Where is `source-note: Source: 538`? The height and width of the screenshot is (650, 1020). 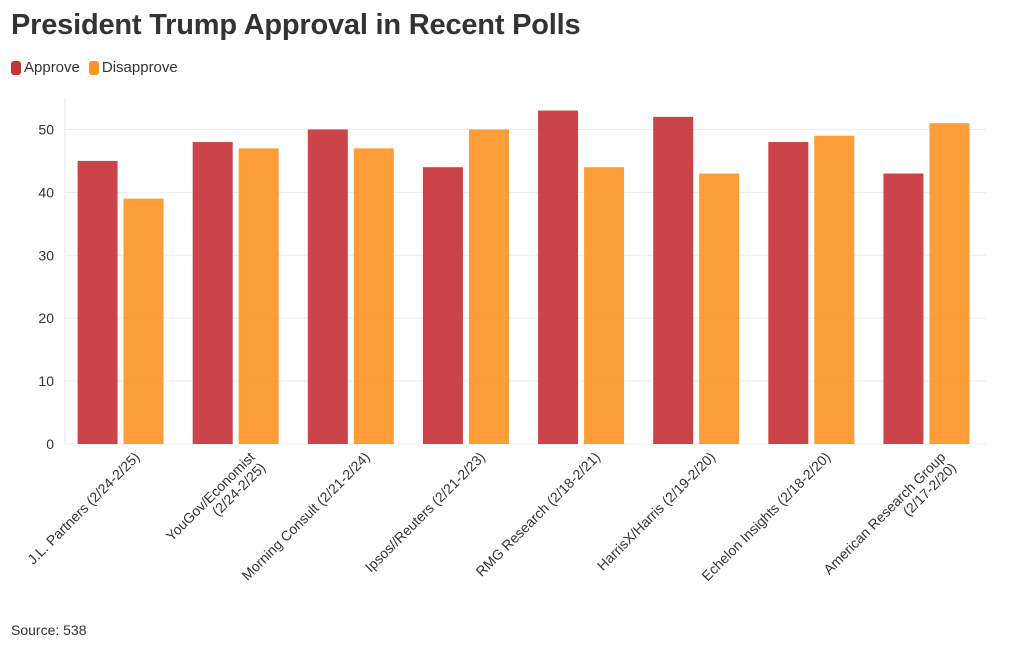 source-note: Source: 538 is located at coordinates (49, 630).